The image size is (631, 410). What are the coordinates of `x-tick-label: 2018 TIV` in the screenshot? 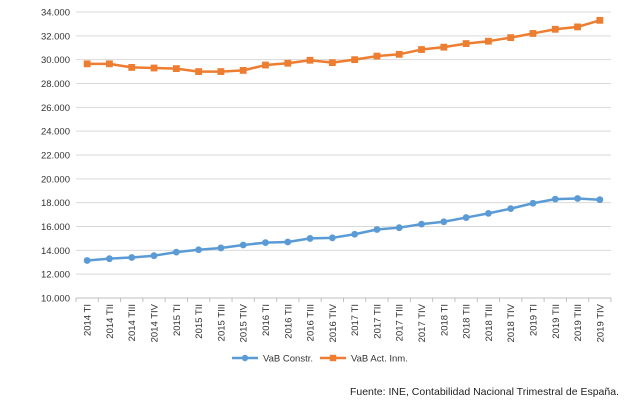 It's located at (511, 322).